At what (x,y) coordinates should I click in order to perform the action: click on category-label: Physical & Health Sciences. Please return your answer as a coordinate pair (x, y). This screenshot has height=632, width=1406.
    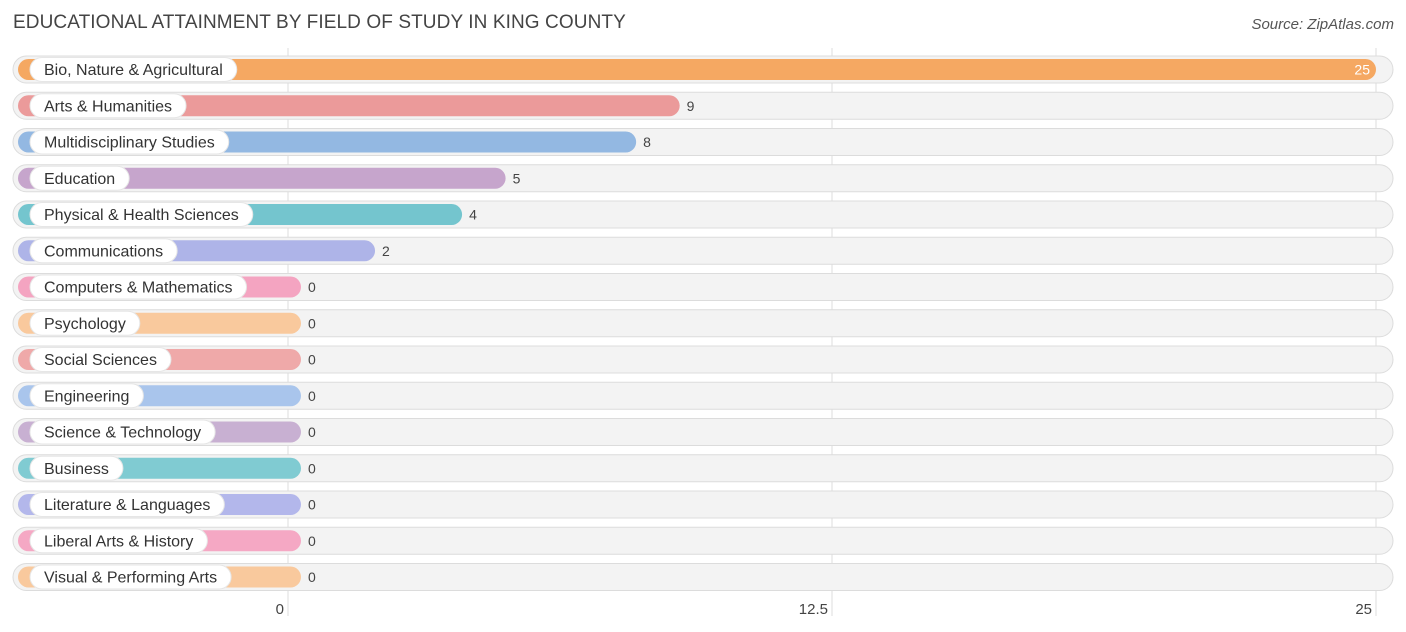
    Looking at the image, I should click on (141, 215).